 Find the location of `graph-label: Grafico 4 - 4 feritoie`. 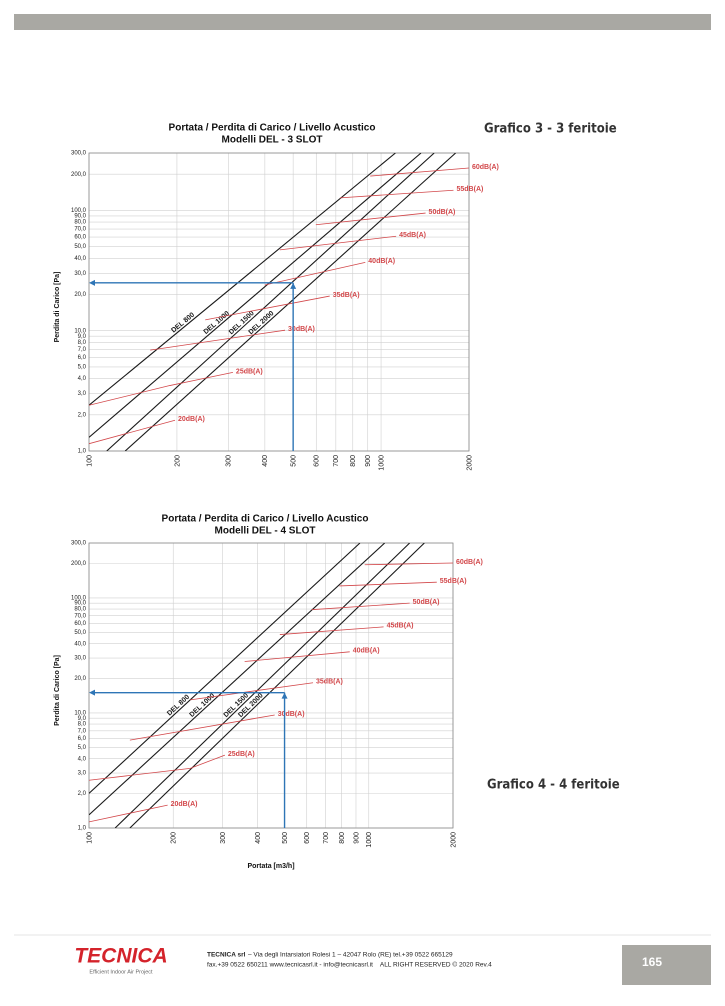

graph-label: Grafico 4 - 4 feritoie is located at coordinates (553, 785).